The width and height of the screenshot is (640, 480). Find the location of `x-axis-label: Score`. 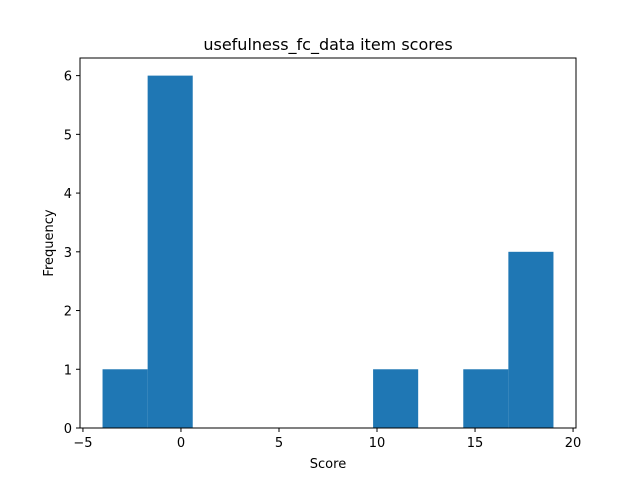

x-axis-label: Score is located at coordinates (328, 464).